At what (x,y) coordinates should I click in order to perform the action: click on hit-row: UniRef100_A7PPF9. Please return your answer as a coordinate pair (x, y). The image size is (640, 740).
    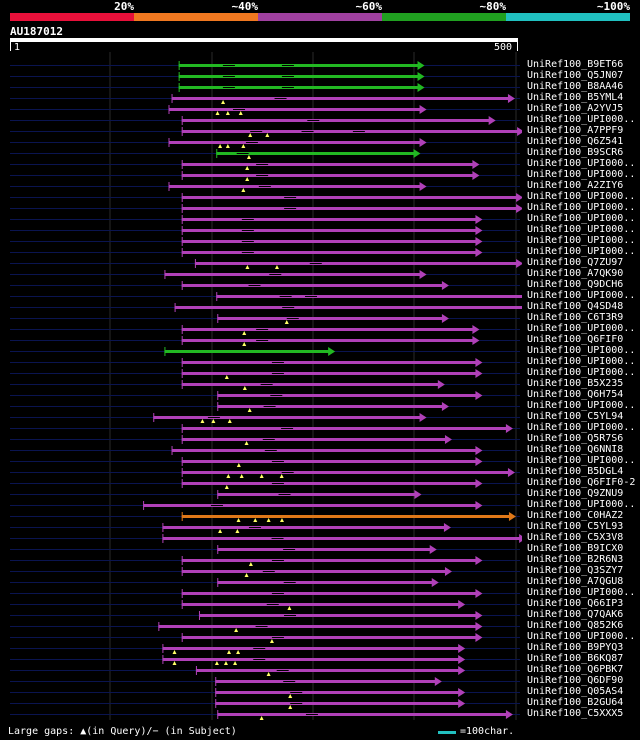
    Looking at the image, I should click on (320, 131).